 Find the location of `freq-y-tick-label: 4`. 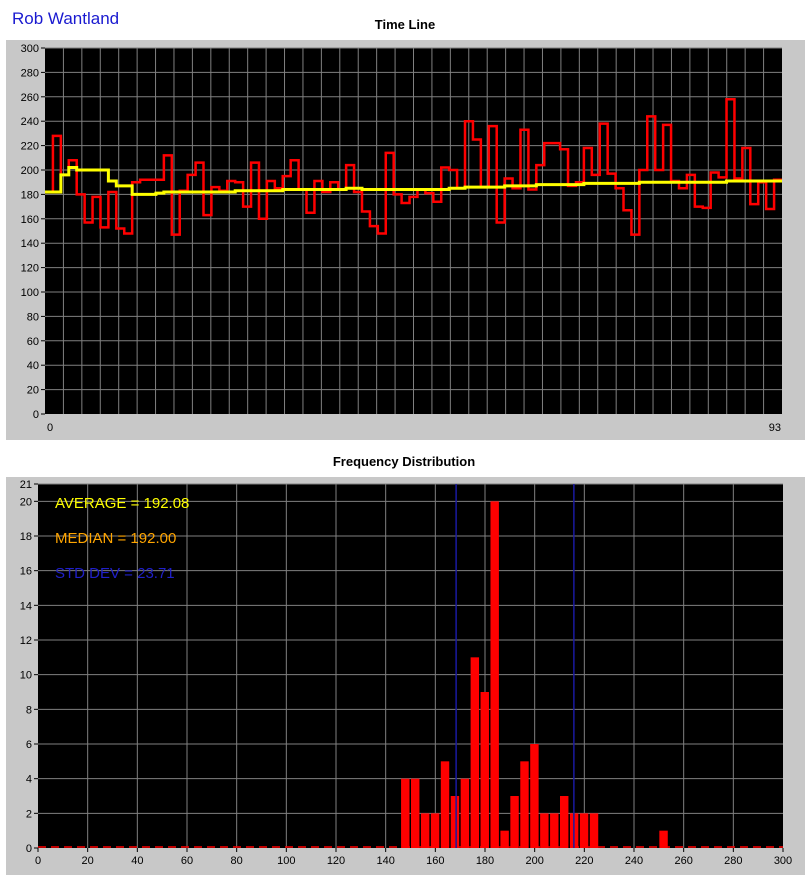

freq-y-tick-label: 4 is located at coordinates (29, 780).